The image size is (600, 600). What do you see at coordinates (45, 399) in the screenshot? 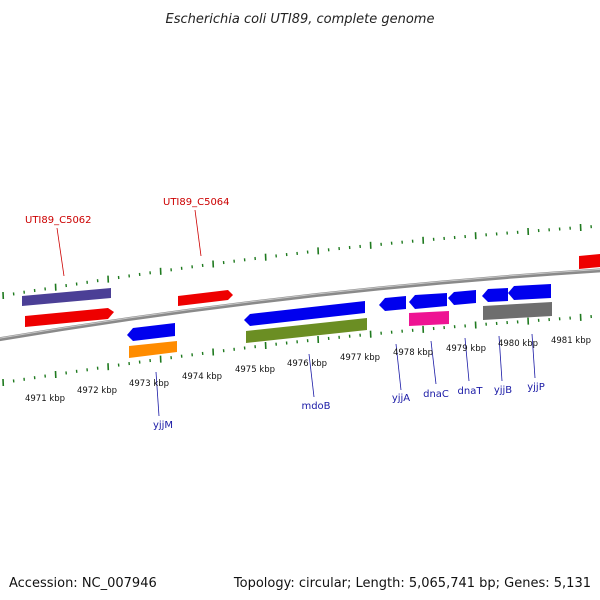
I see `kbp-label: 4971 kbp` at bounding box center [45, 399].